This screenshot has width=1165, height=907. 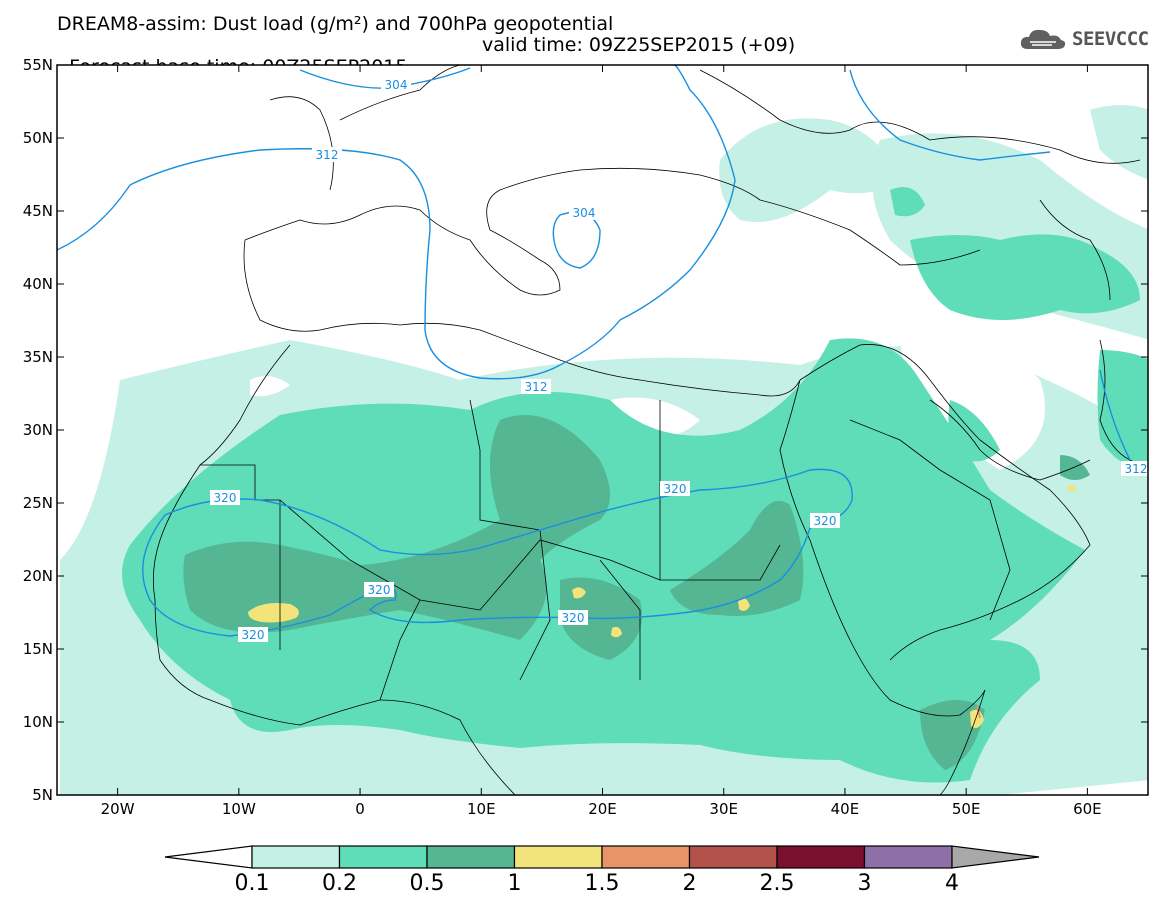 I want to click on colorbar-level-label: 2.5, so click(x=777, y=883).